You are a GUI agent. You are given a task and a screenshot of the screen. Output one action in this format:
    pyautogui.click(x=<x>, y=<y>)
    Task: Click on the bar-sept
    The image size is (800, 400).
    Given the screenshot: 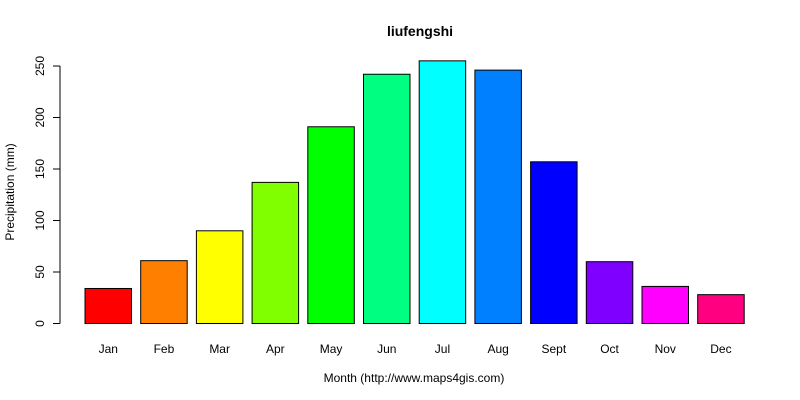 What is the action you would take?
    pyautogui.click(x=554, y=242)
    